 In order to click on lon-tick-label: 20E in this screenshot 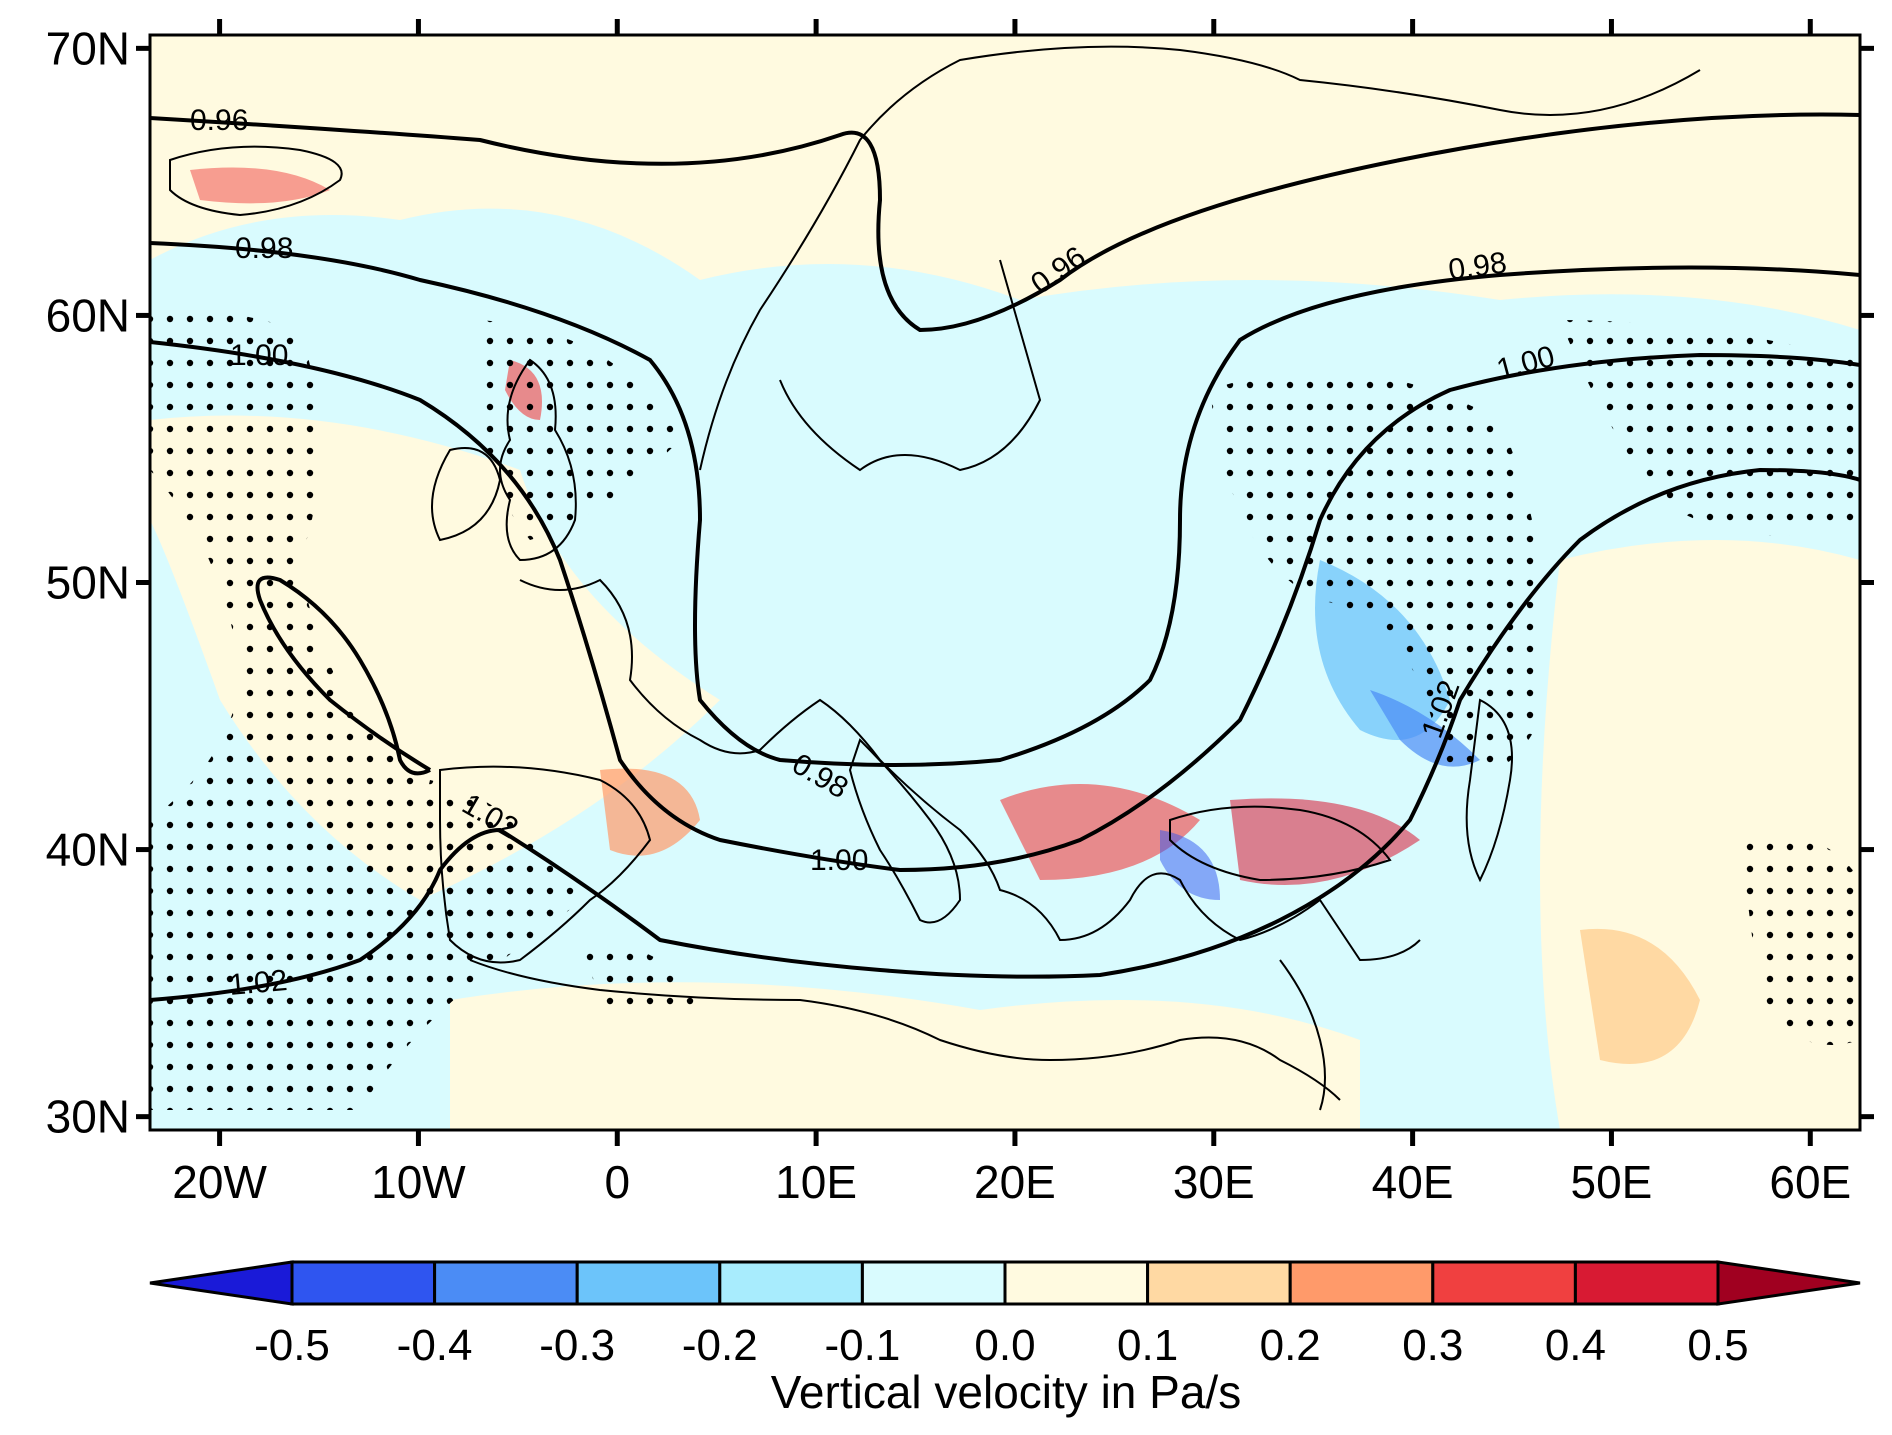, I will do `click(1015, 1182)`.